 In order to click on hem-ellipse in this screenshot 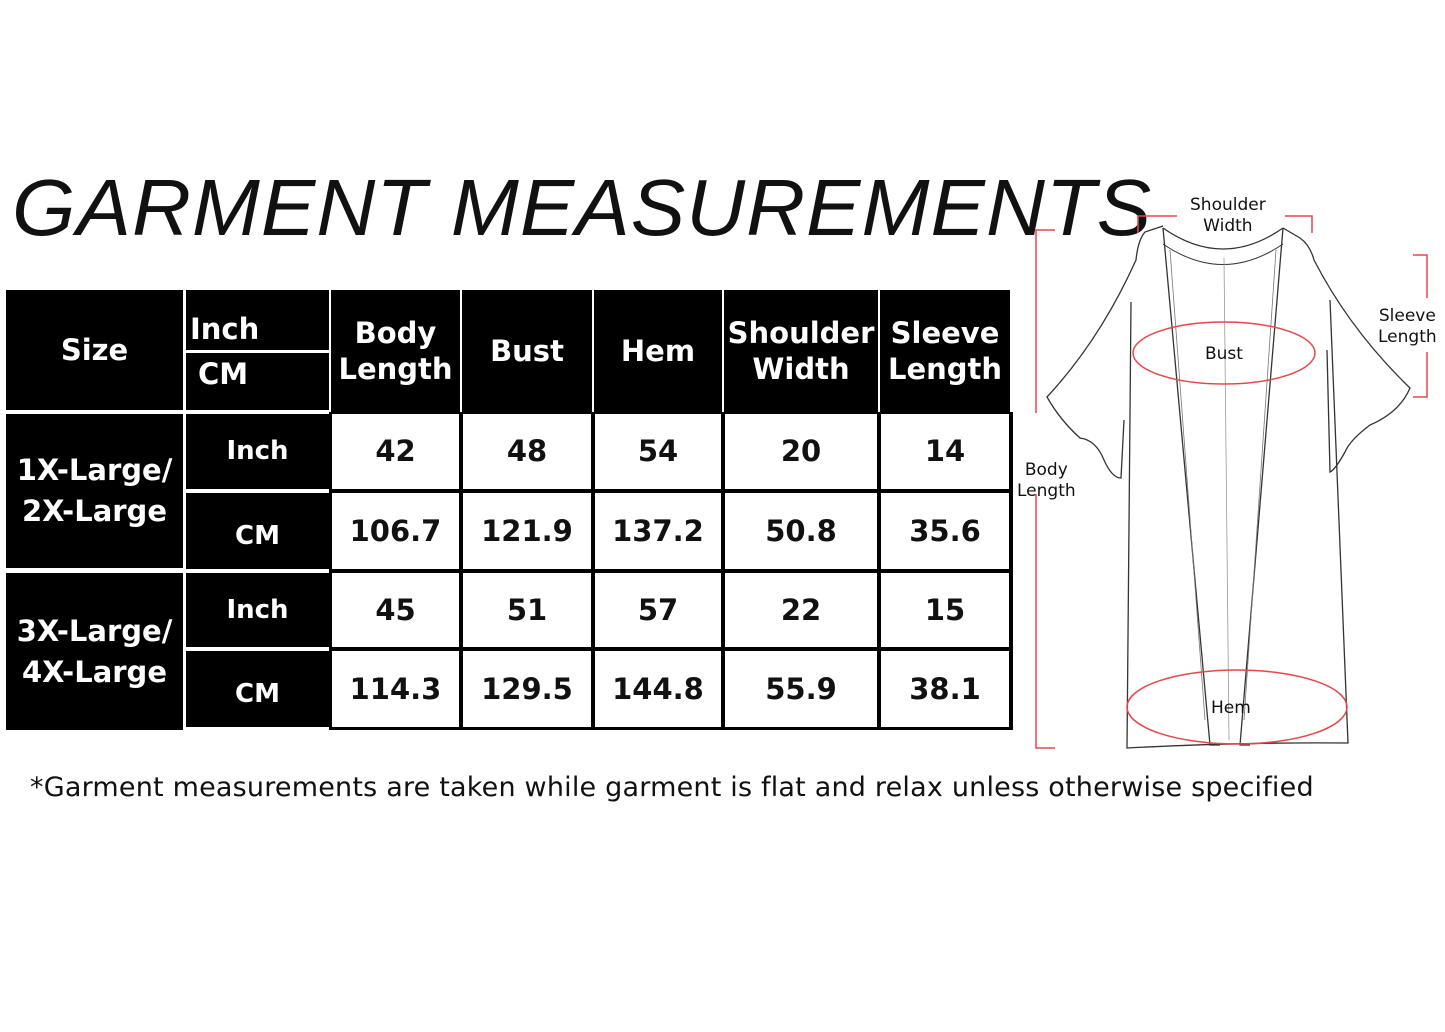, I will do `click(1237, 707)`.